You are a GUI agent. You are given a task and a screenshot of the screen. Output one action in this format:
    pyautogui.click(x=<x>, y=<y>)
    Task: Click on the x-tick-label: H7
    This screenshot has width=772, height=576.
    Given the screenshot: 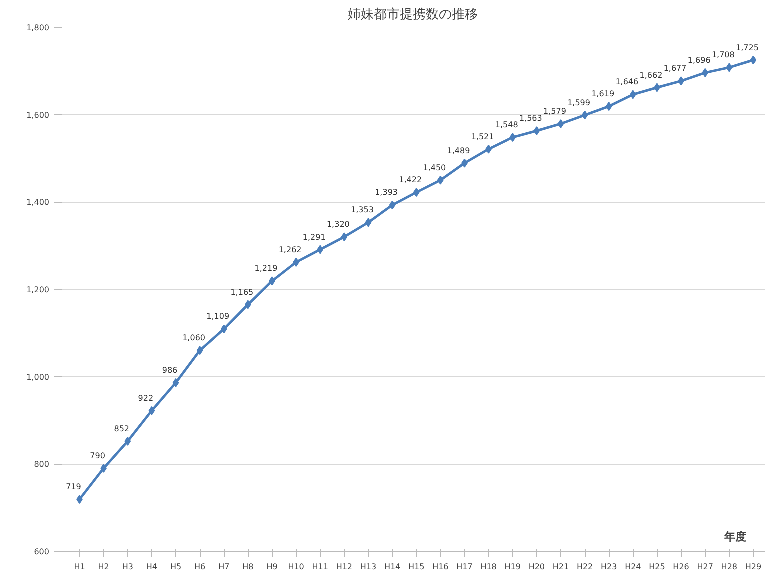 What is the action you would take?
    pyautogui.click(x=224, y=567)
    